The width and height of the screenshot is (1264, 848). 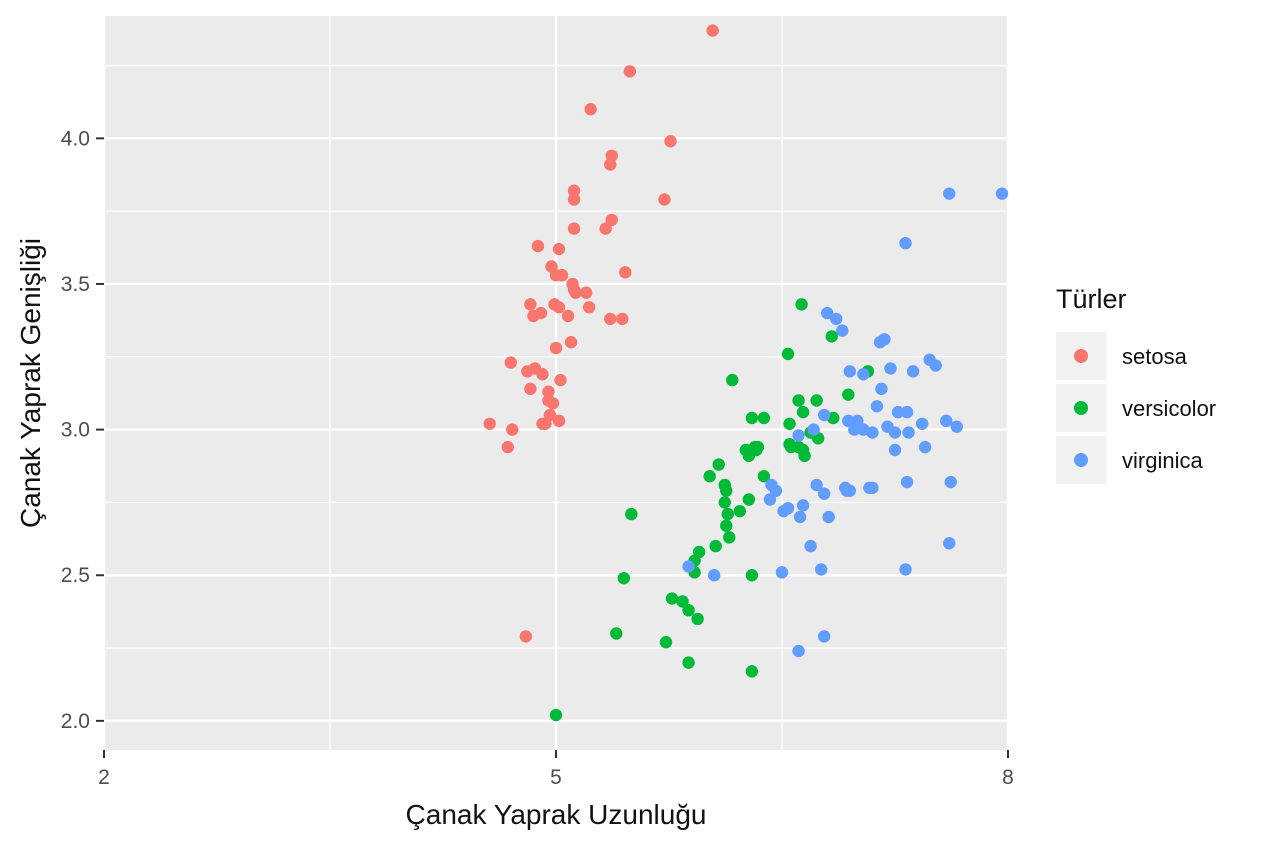 I want to click on legend-swatch-virginica, so click(x=1081, y=460).